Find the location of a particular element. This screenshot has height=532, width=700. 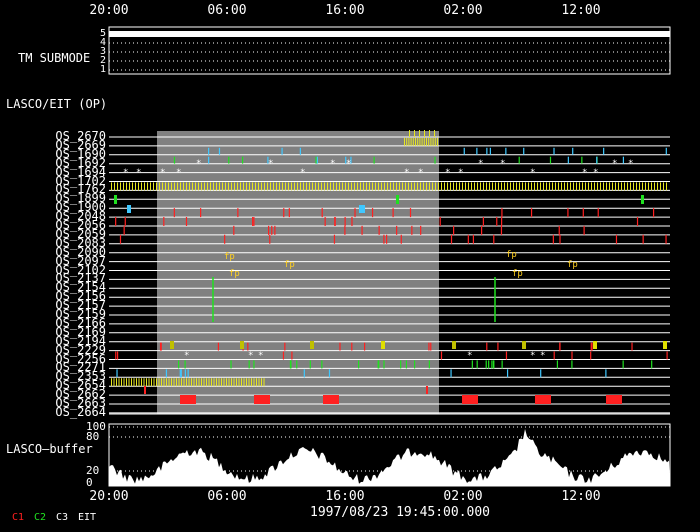

os-row-label: OS_2669 is located at coordinates (80, 144).